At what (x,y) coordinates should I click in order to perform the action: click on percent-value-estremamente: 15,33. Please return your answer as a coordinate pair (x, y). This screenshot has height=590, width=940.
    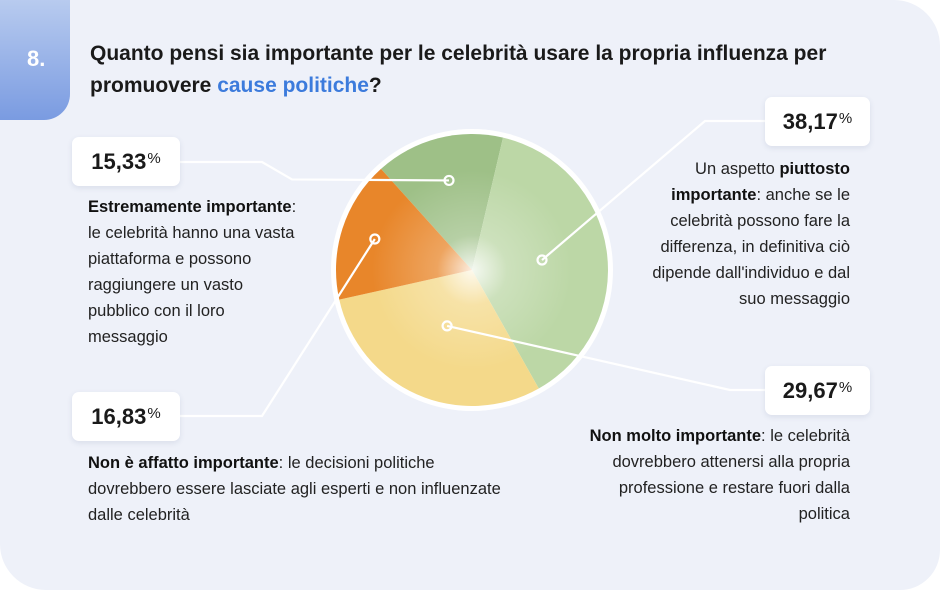
    Looking at the image, I should click on (119, 161).